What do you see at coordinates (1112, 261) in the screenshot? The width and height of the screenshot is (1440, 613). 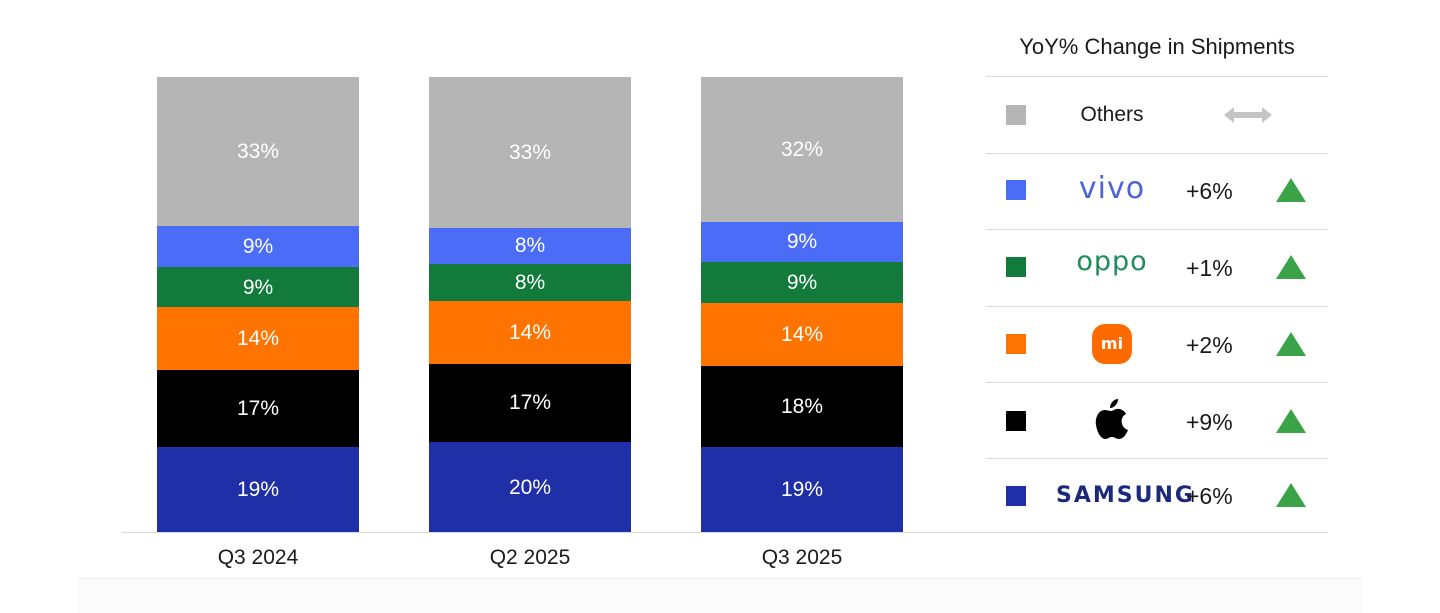 I see `oppo-logo: oppo` at bounding box center [1112, 261].